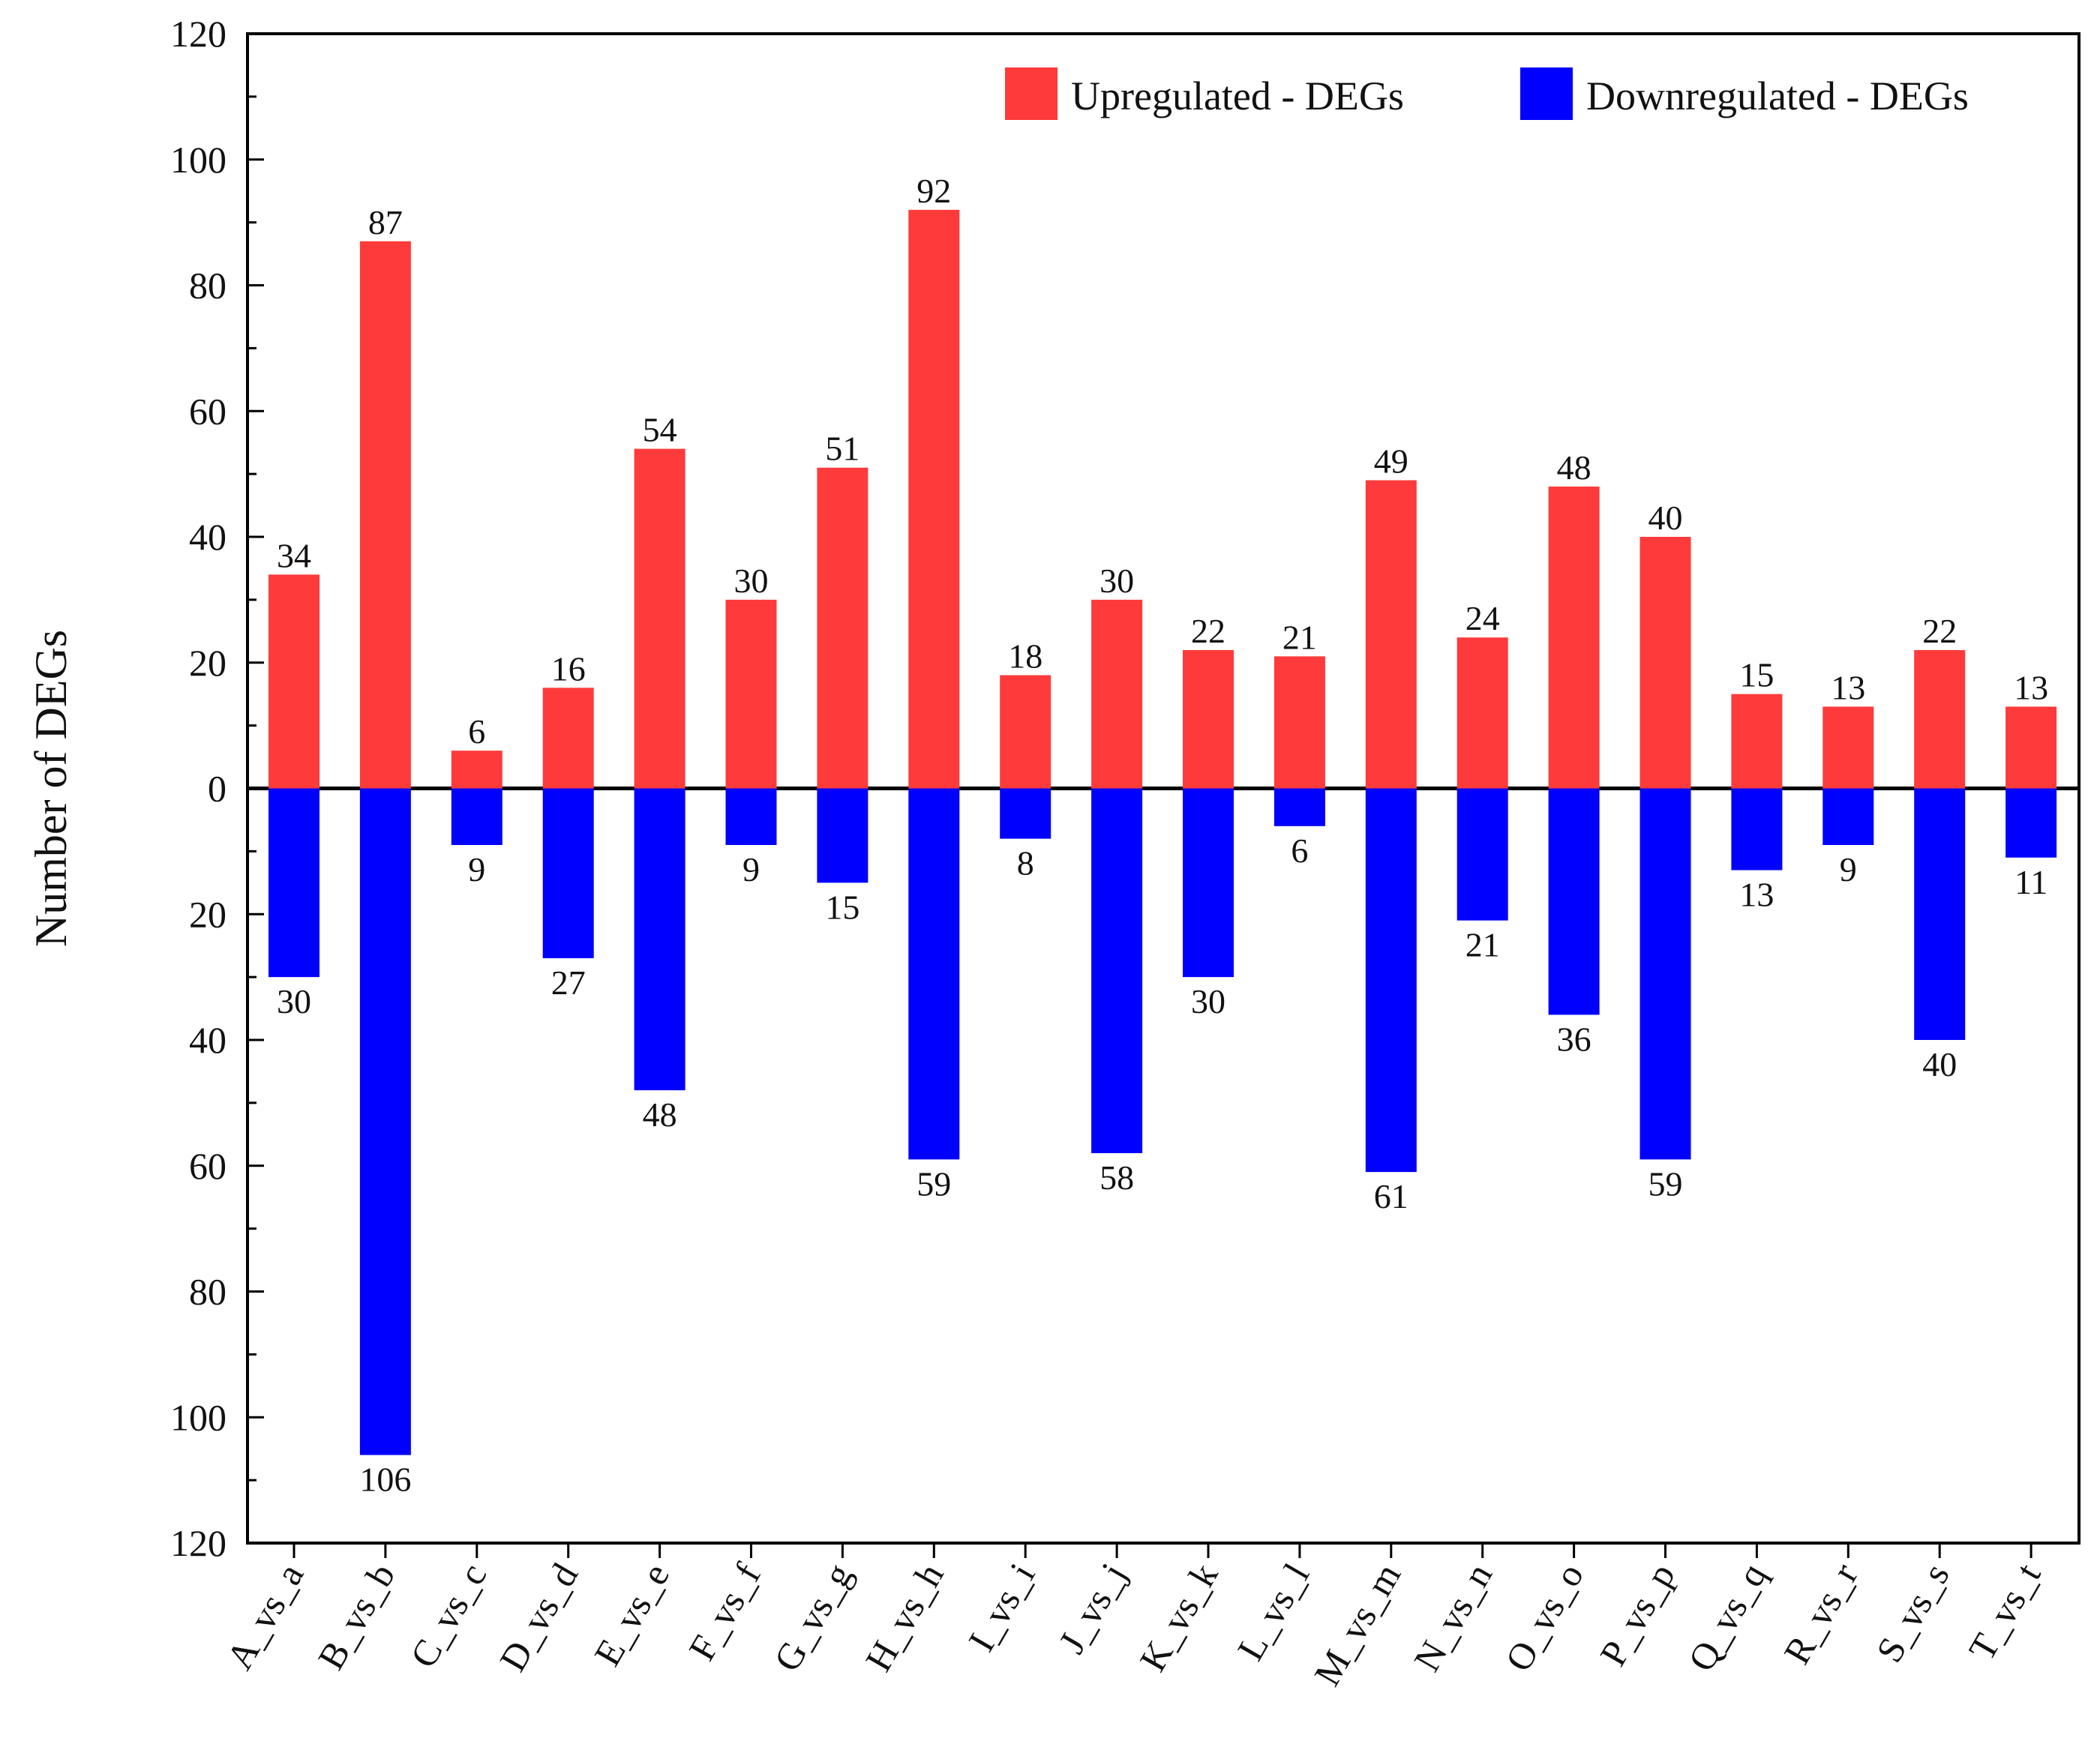 This screenshot has width=2100, height=1756. What do you see at coordinates (1665, 663) in the screenshot?
I see `bar-up-P_vs_p` at bounding box center [1665, 663].